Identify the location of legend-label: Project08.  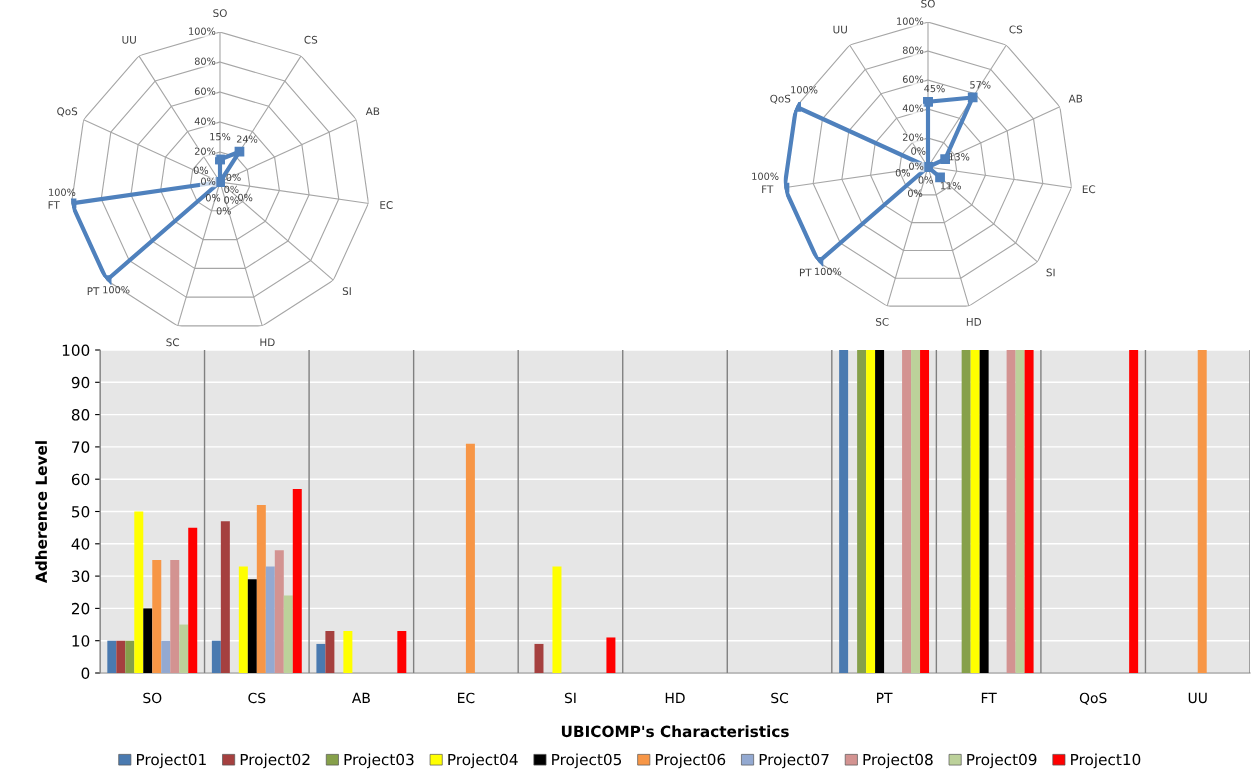
(898, 761).